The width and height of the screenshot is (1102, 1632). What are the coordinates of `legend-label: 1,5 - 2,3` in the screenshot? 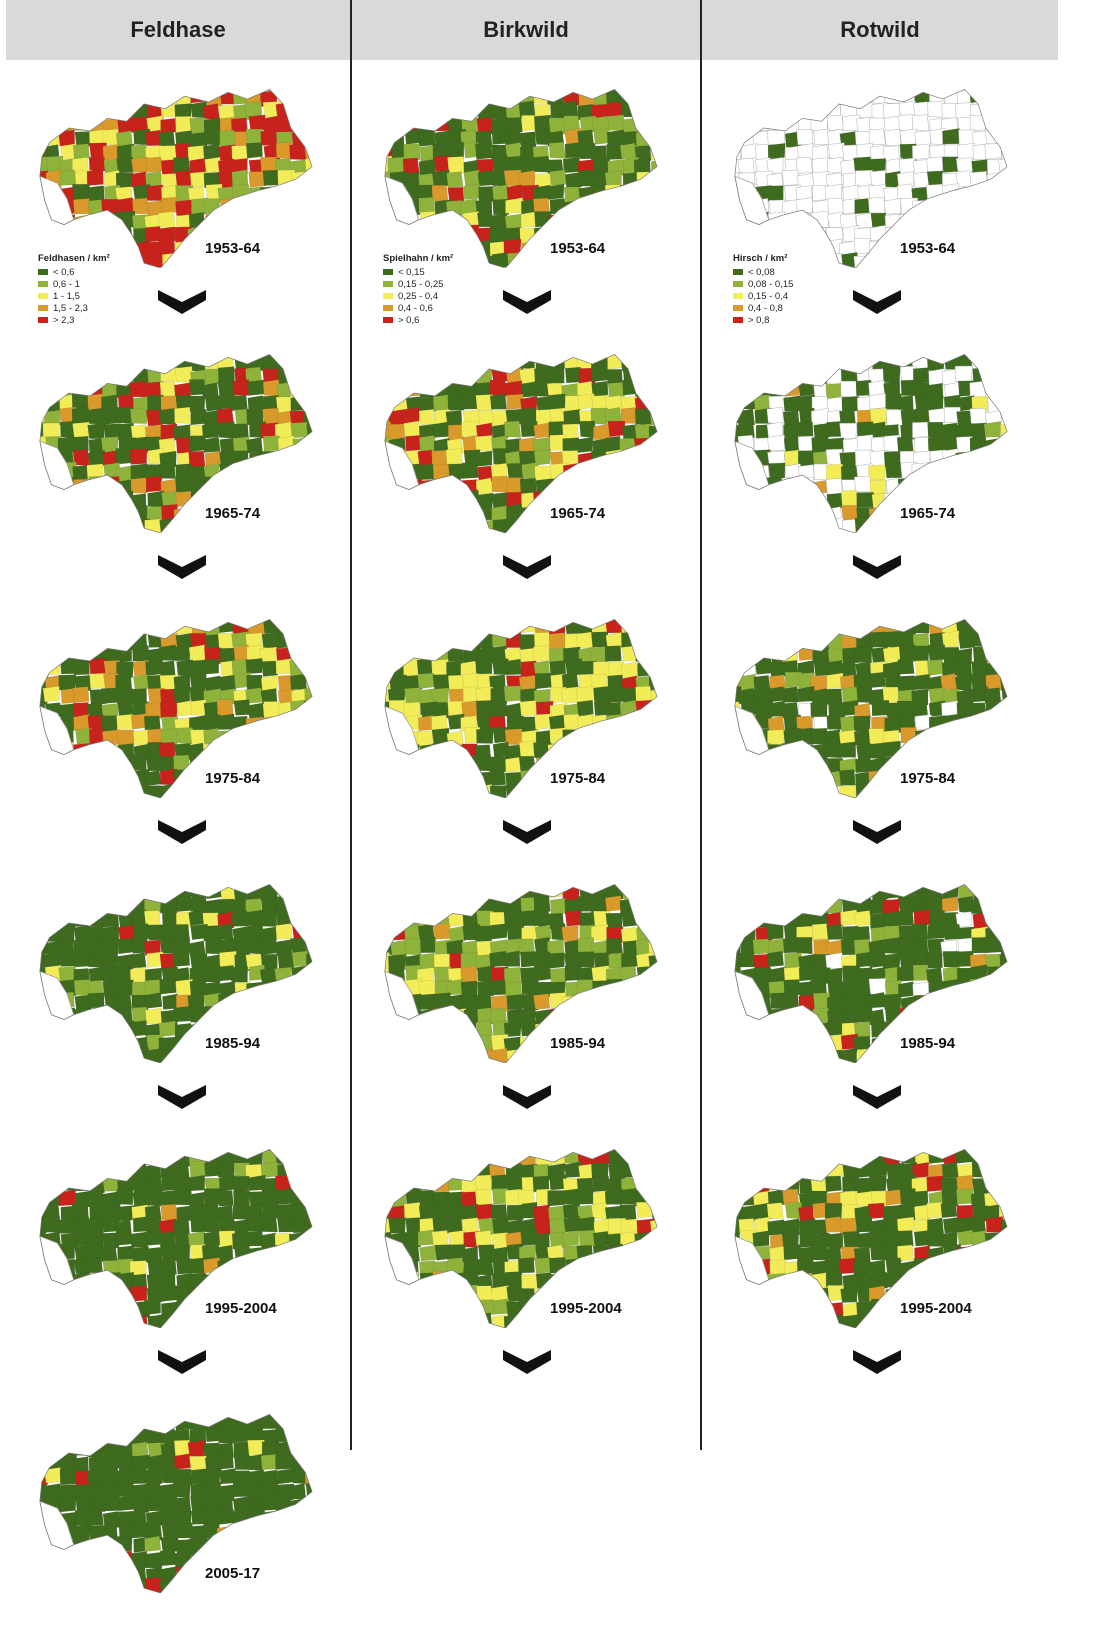 It's located at (70, 308).